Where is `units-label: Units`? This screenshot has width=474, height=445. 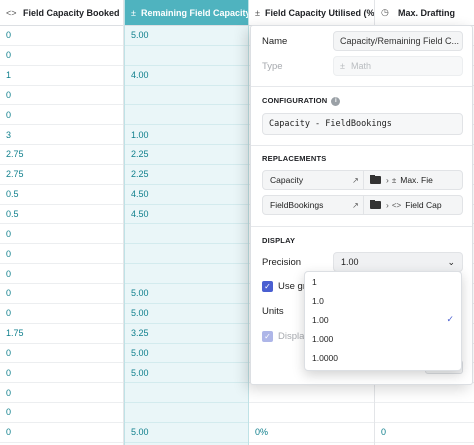 units-label: Units is located at coordinates (273, 311).